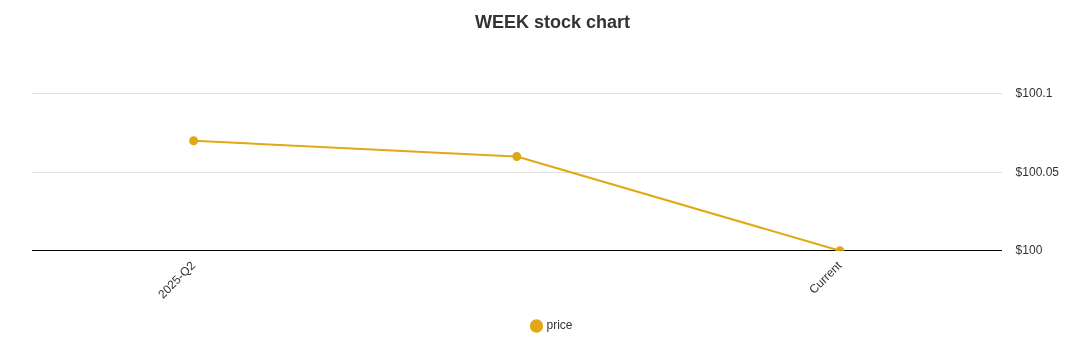  What do you see at coordinates (552, 21) in the screenshot?
I see `chart-title: WEEK stock chart` at bounding box center [552, 21].